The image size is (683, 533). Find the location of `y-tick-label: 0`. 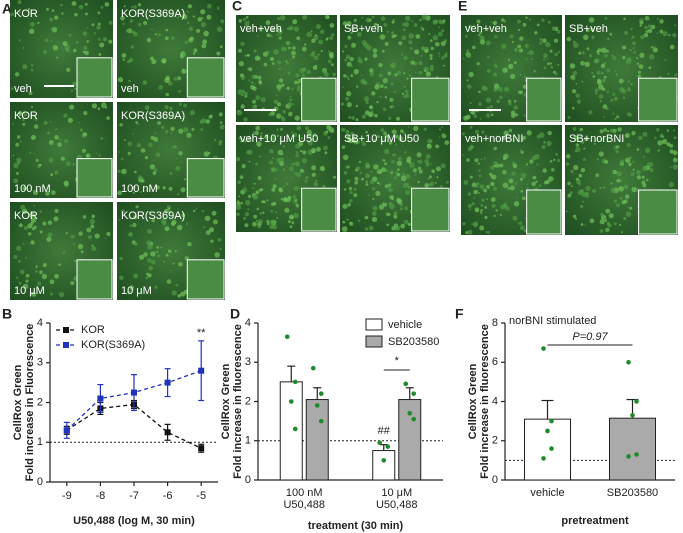

y-tick-label: 0 is located at coordinates (248, 480).